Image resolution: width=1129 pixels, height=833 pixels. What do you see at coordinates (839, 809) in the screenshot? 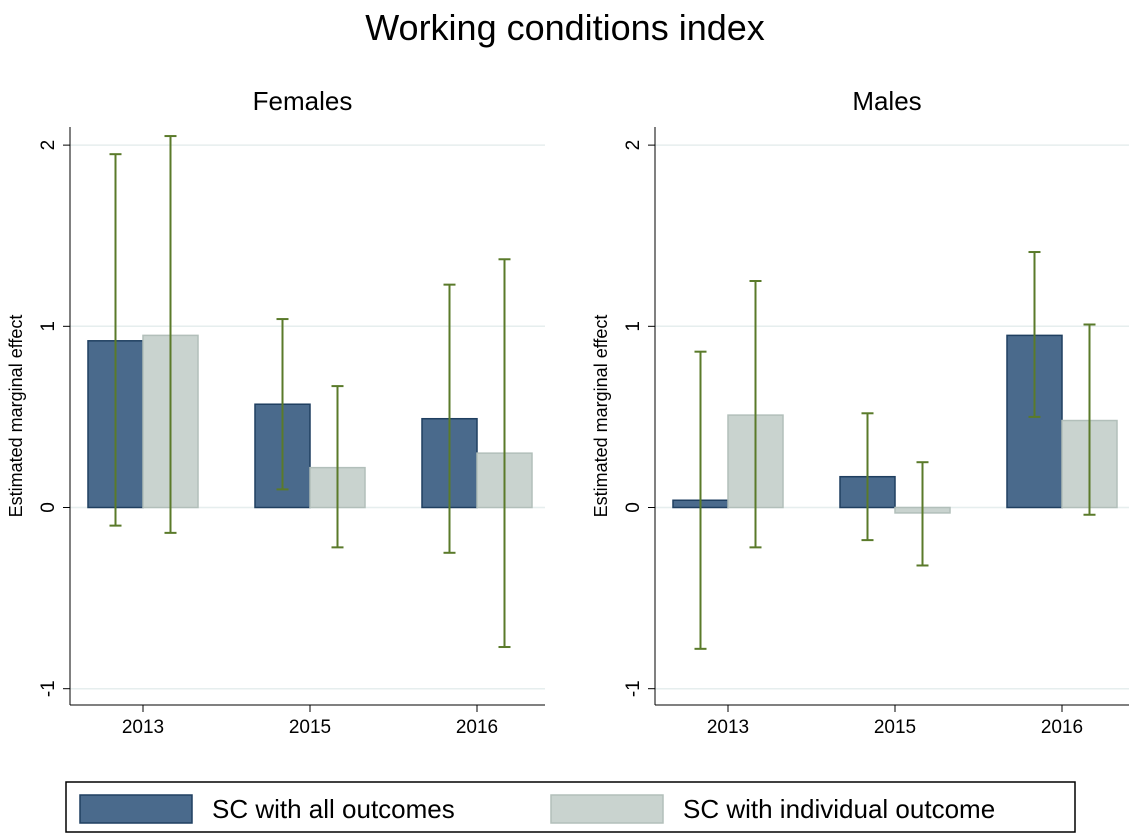
I see `legend-label: SC with individual outcome` at bounding box center [839, 809].